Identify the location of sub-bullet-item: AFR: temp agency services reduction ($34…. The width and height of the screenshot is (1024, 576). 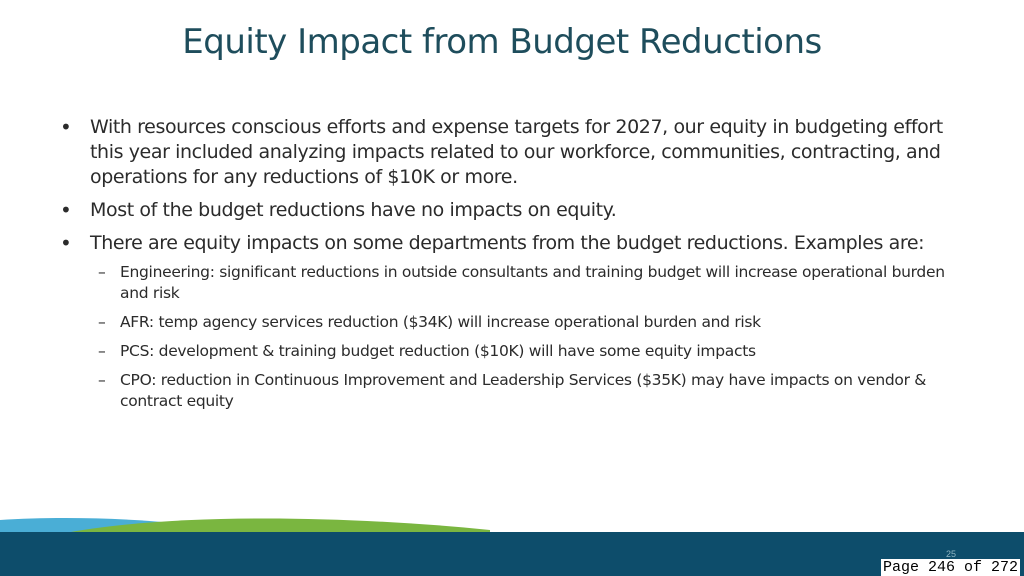
(525, 322).